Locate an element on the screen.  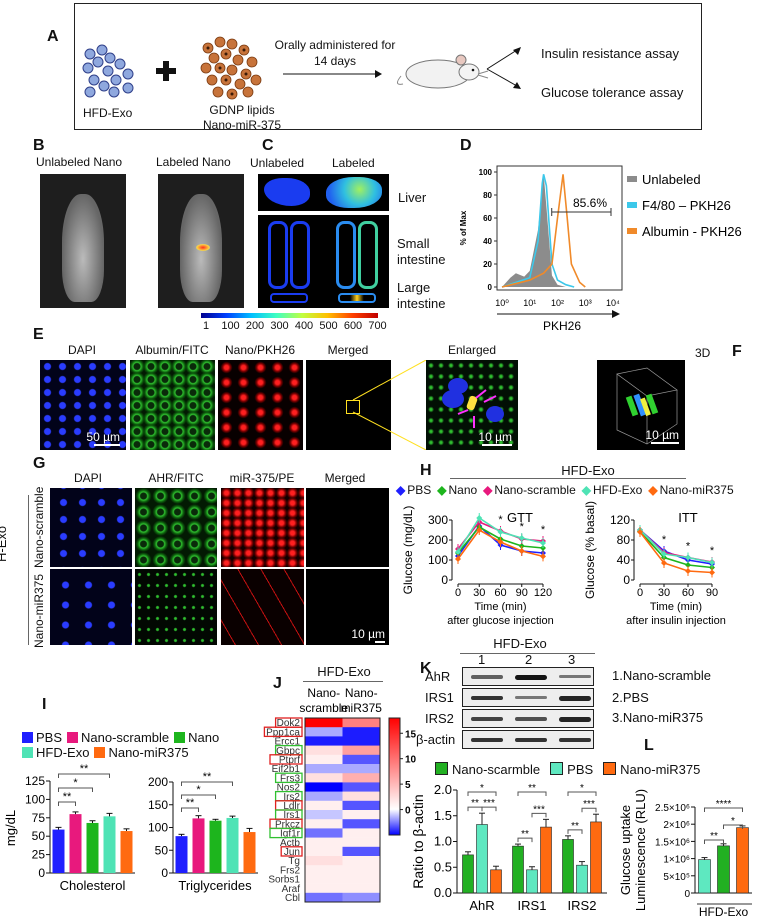
gene-label-Irs2: Irs2 is located at coordinates (291, 797).